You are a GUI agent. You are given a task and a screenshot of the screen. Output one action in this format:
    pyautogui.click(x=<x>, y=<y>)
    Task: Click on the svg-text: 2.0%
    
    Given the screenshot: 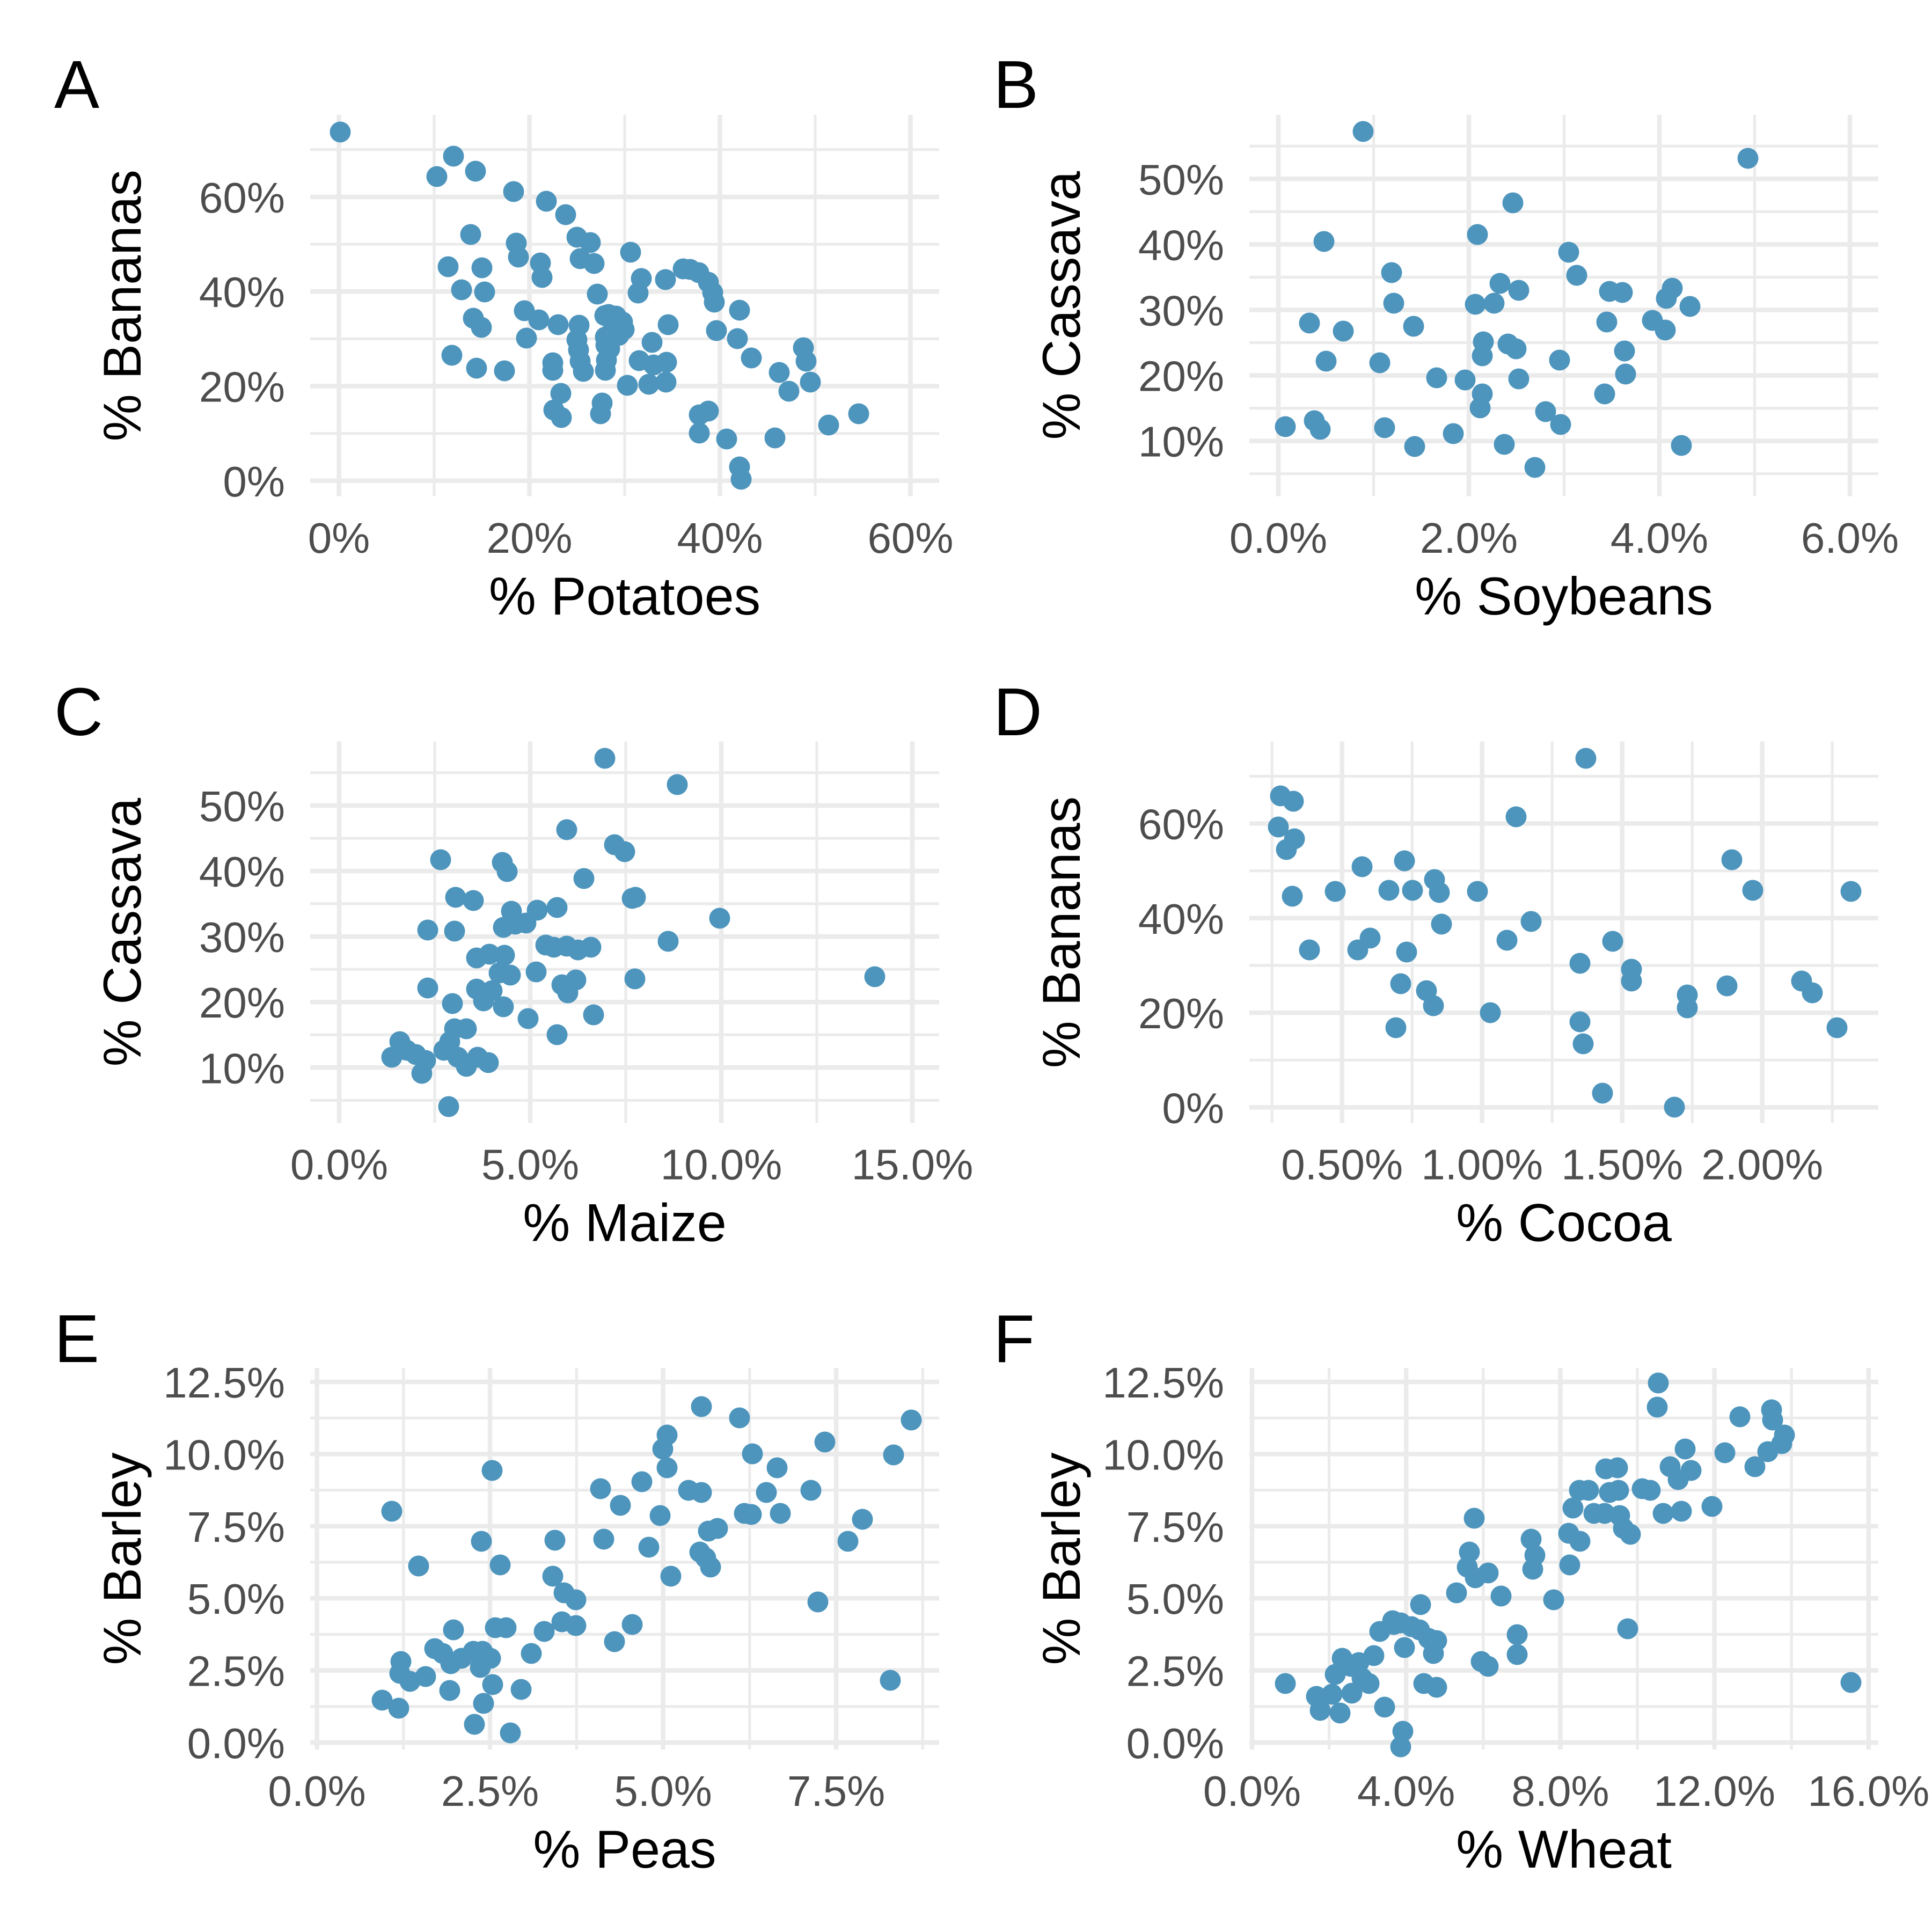 What is the action you would take?
    pyautogui.click(x=1469, y=538)
    